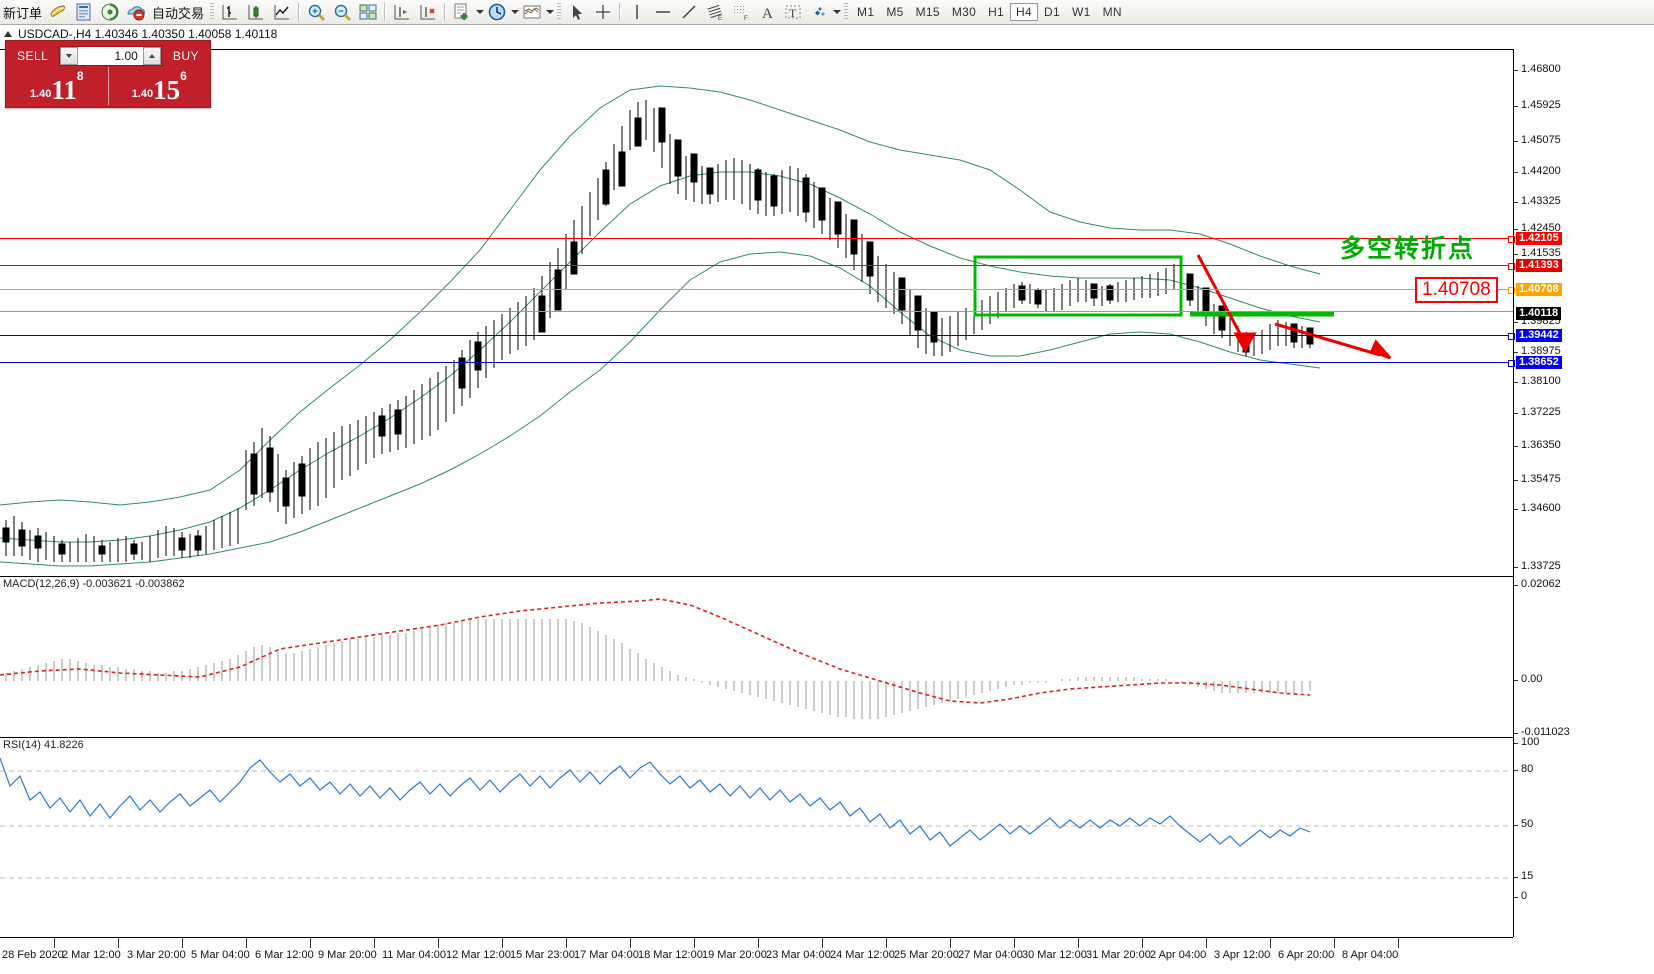  I want to click on new-indicator-icon, so click(462, 12).